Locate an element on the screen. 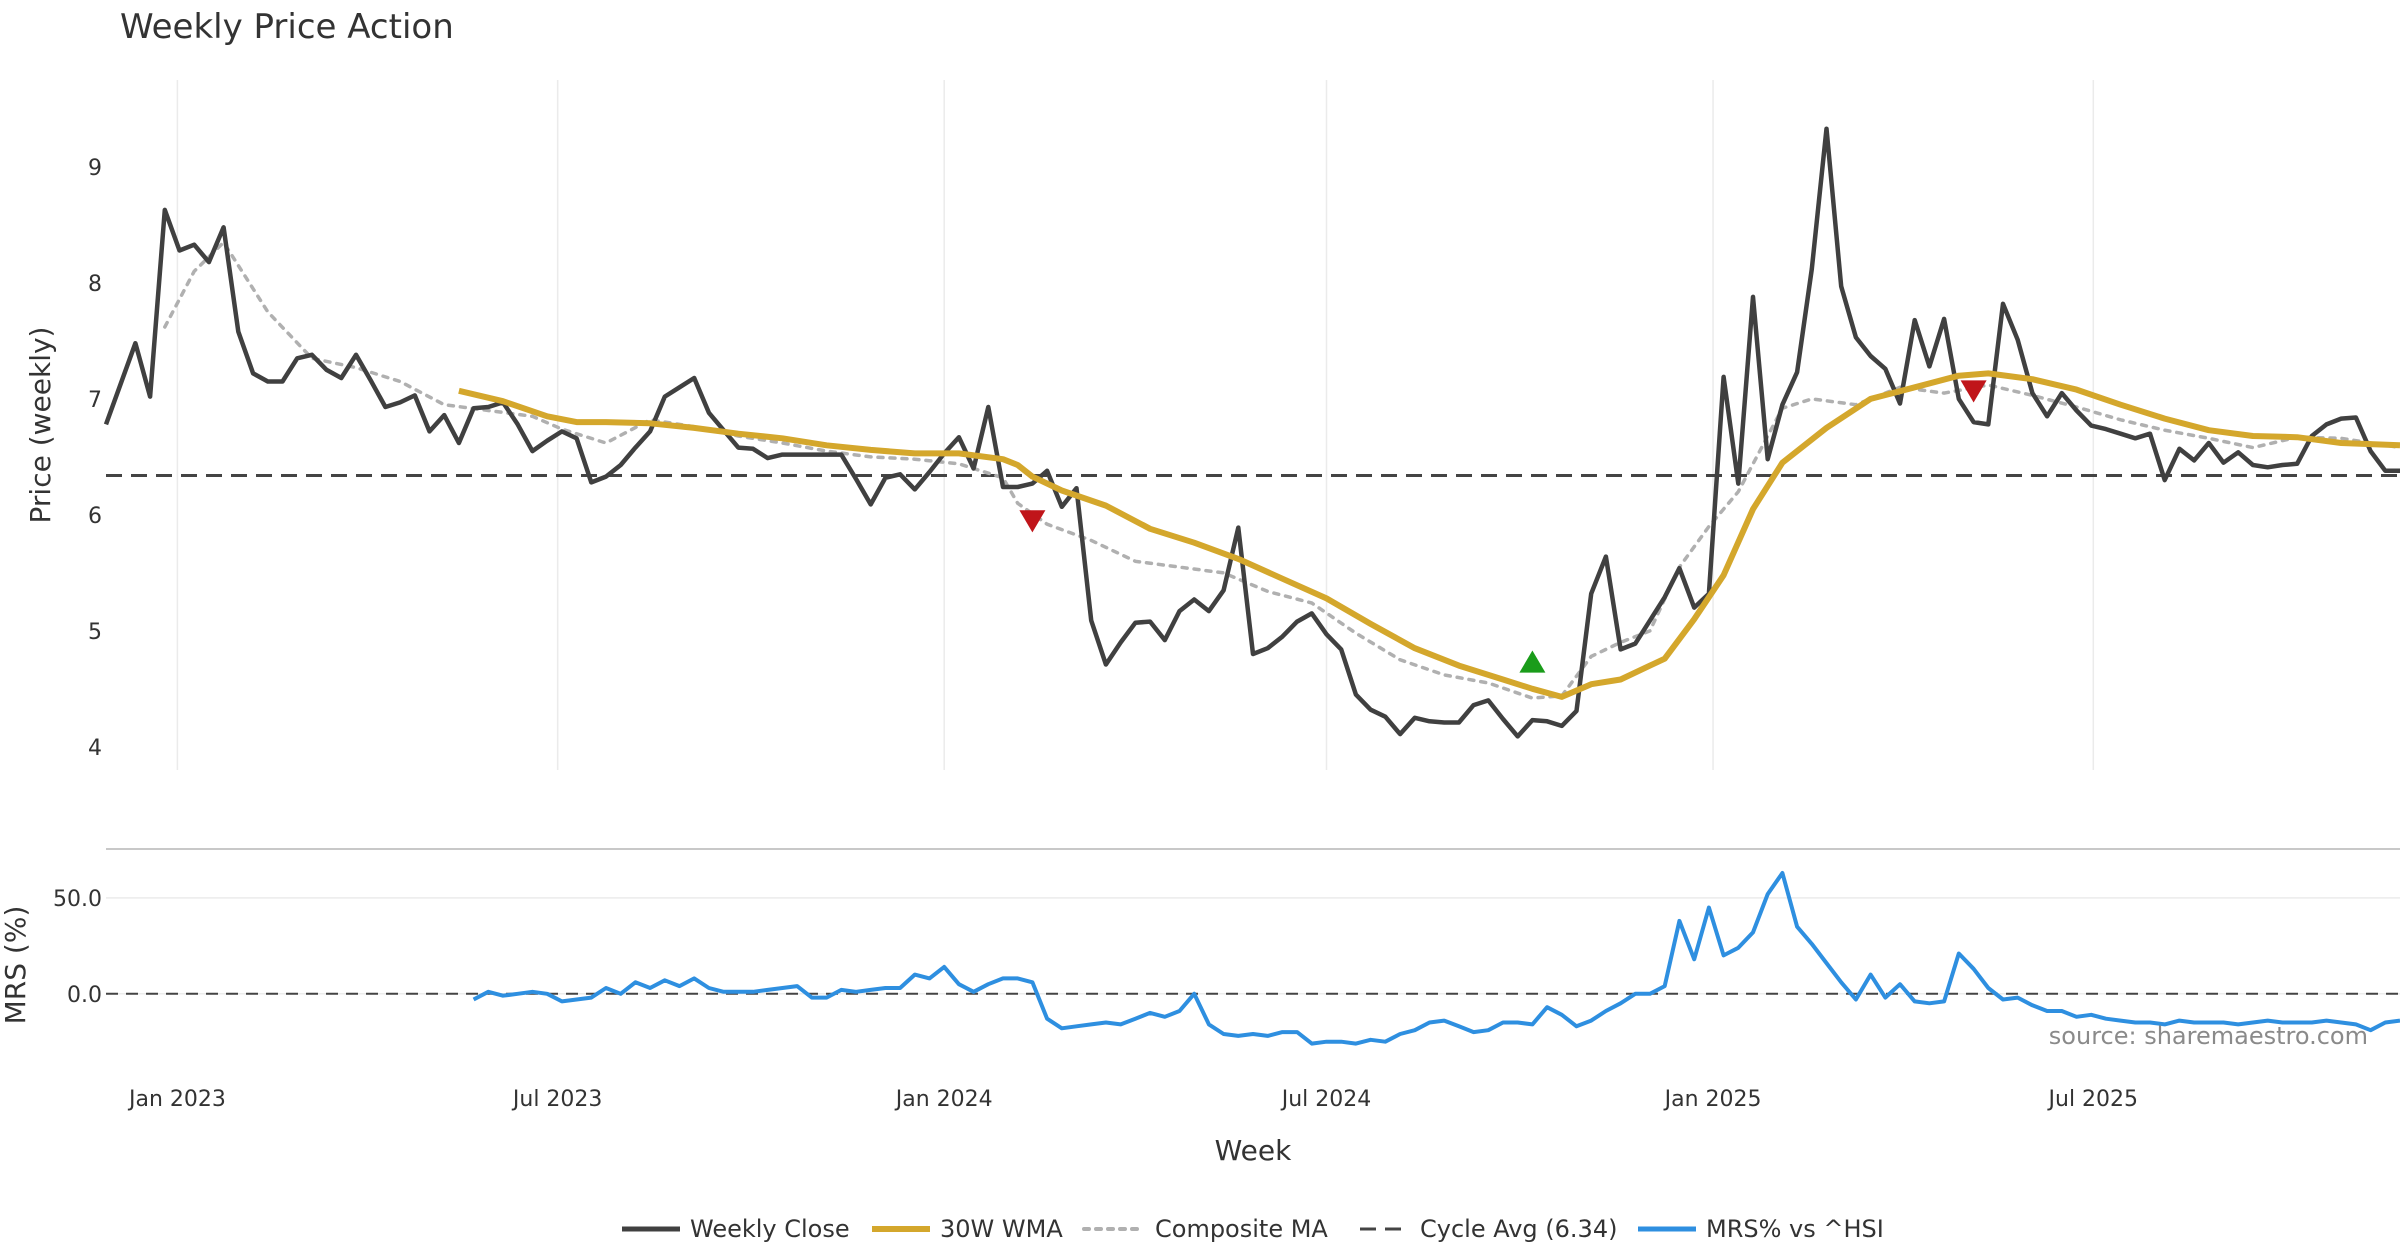 The height and width of the screenshot is (1260, 2400). legend-label-cycle-avg: Cycle Avg (6.34) is located at coordinates (1518, 1229).